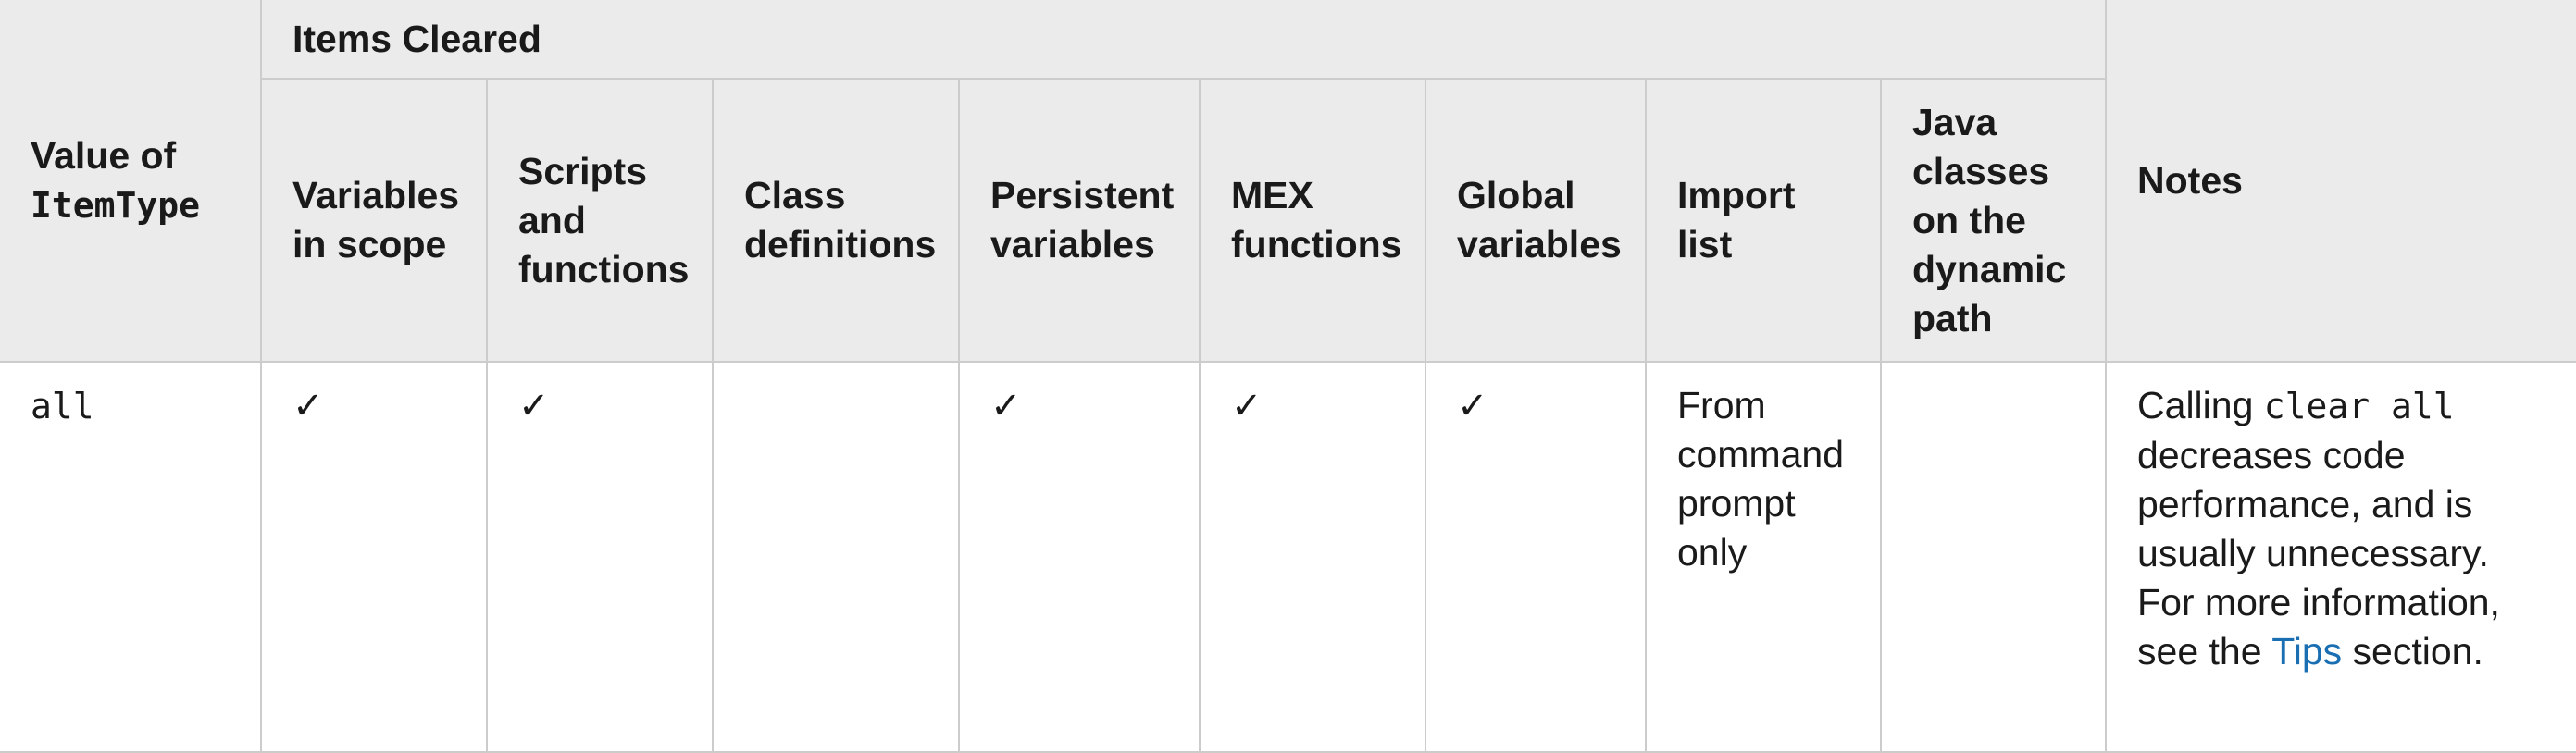 This screenshot has height=753, width=2576. I want to click on notes-text: decreases code, so click(2271, 455).